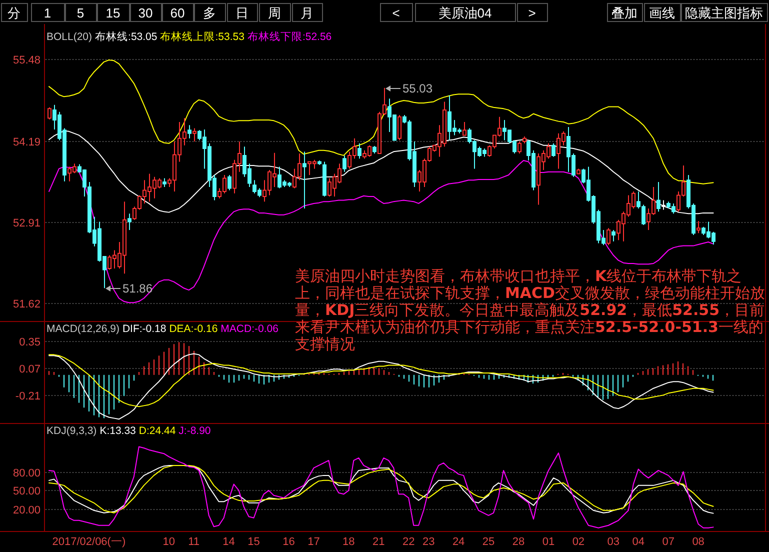 This screenshot has width=769, height=552. What do you see at coordinates (137, 289) in the screenshot?
I see `annotation: 51.86` at bounding box center [137, 289].